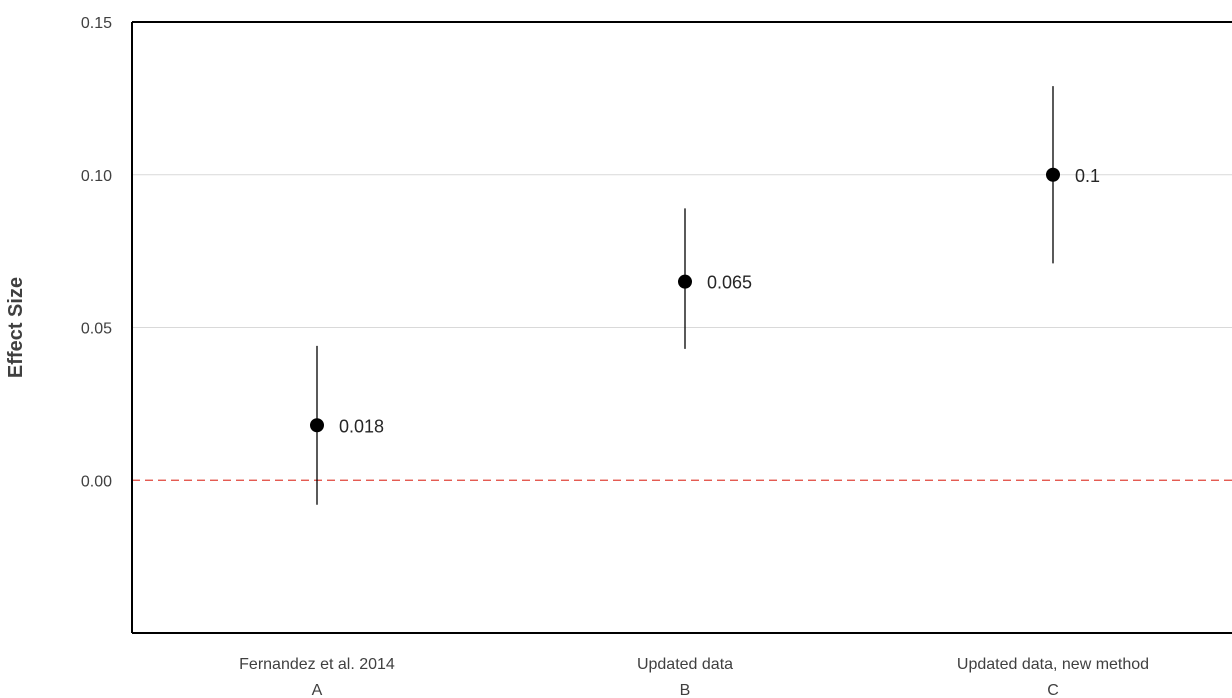  What do you see at coordinates (96, 481) in the screenshot?
I see `y-tick-label: 0.00` at bounding box center [96, 481].